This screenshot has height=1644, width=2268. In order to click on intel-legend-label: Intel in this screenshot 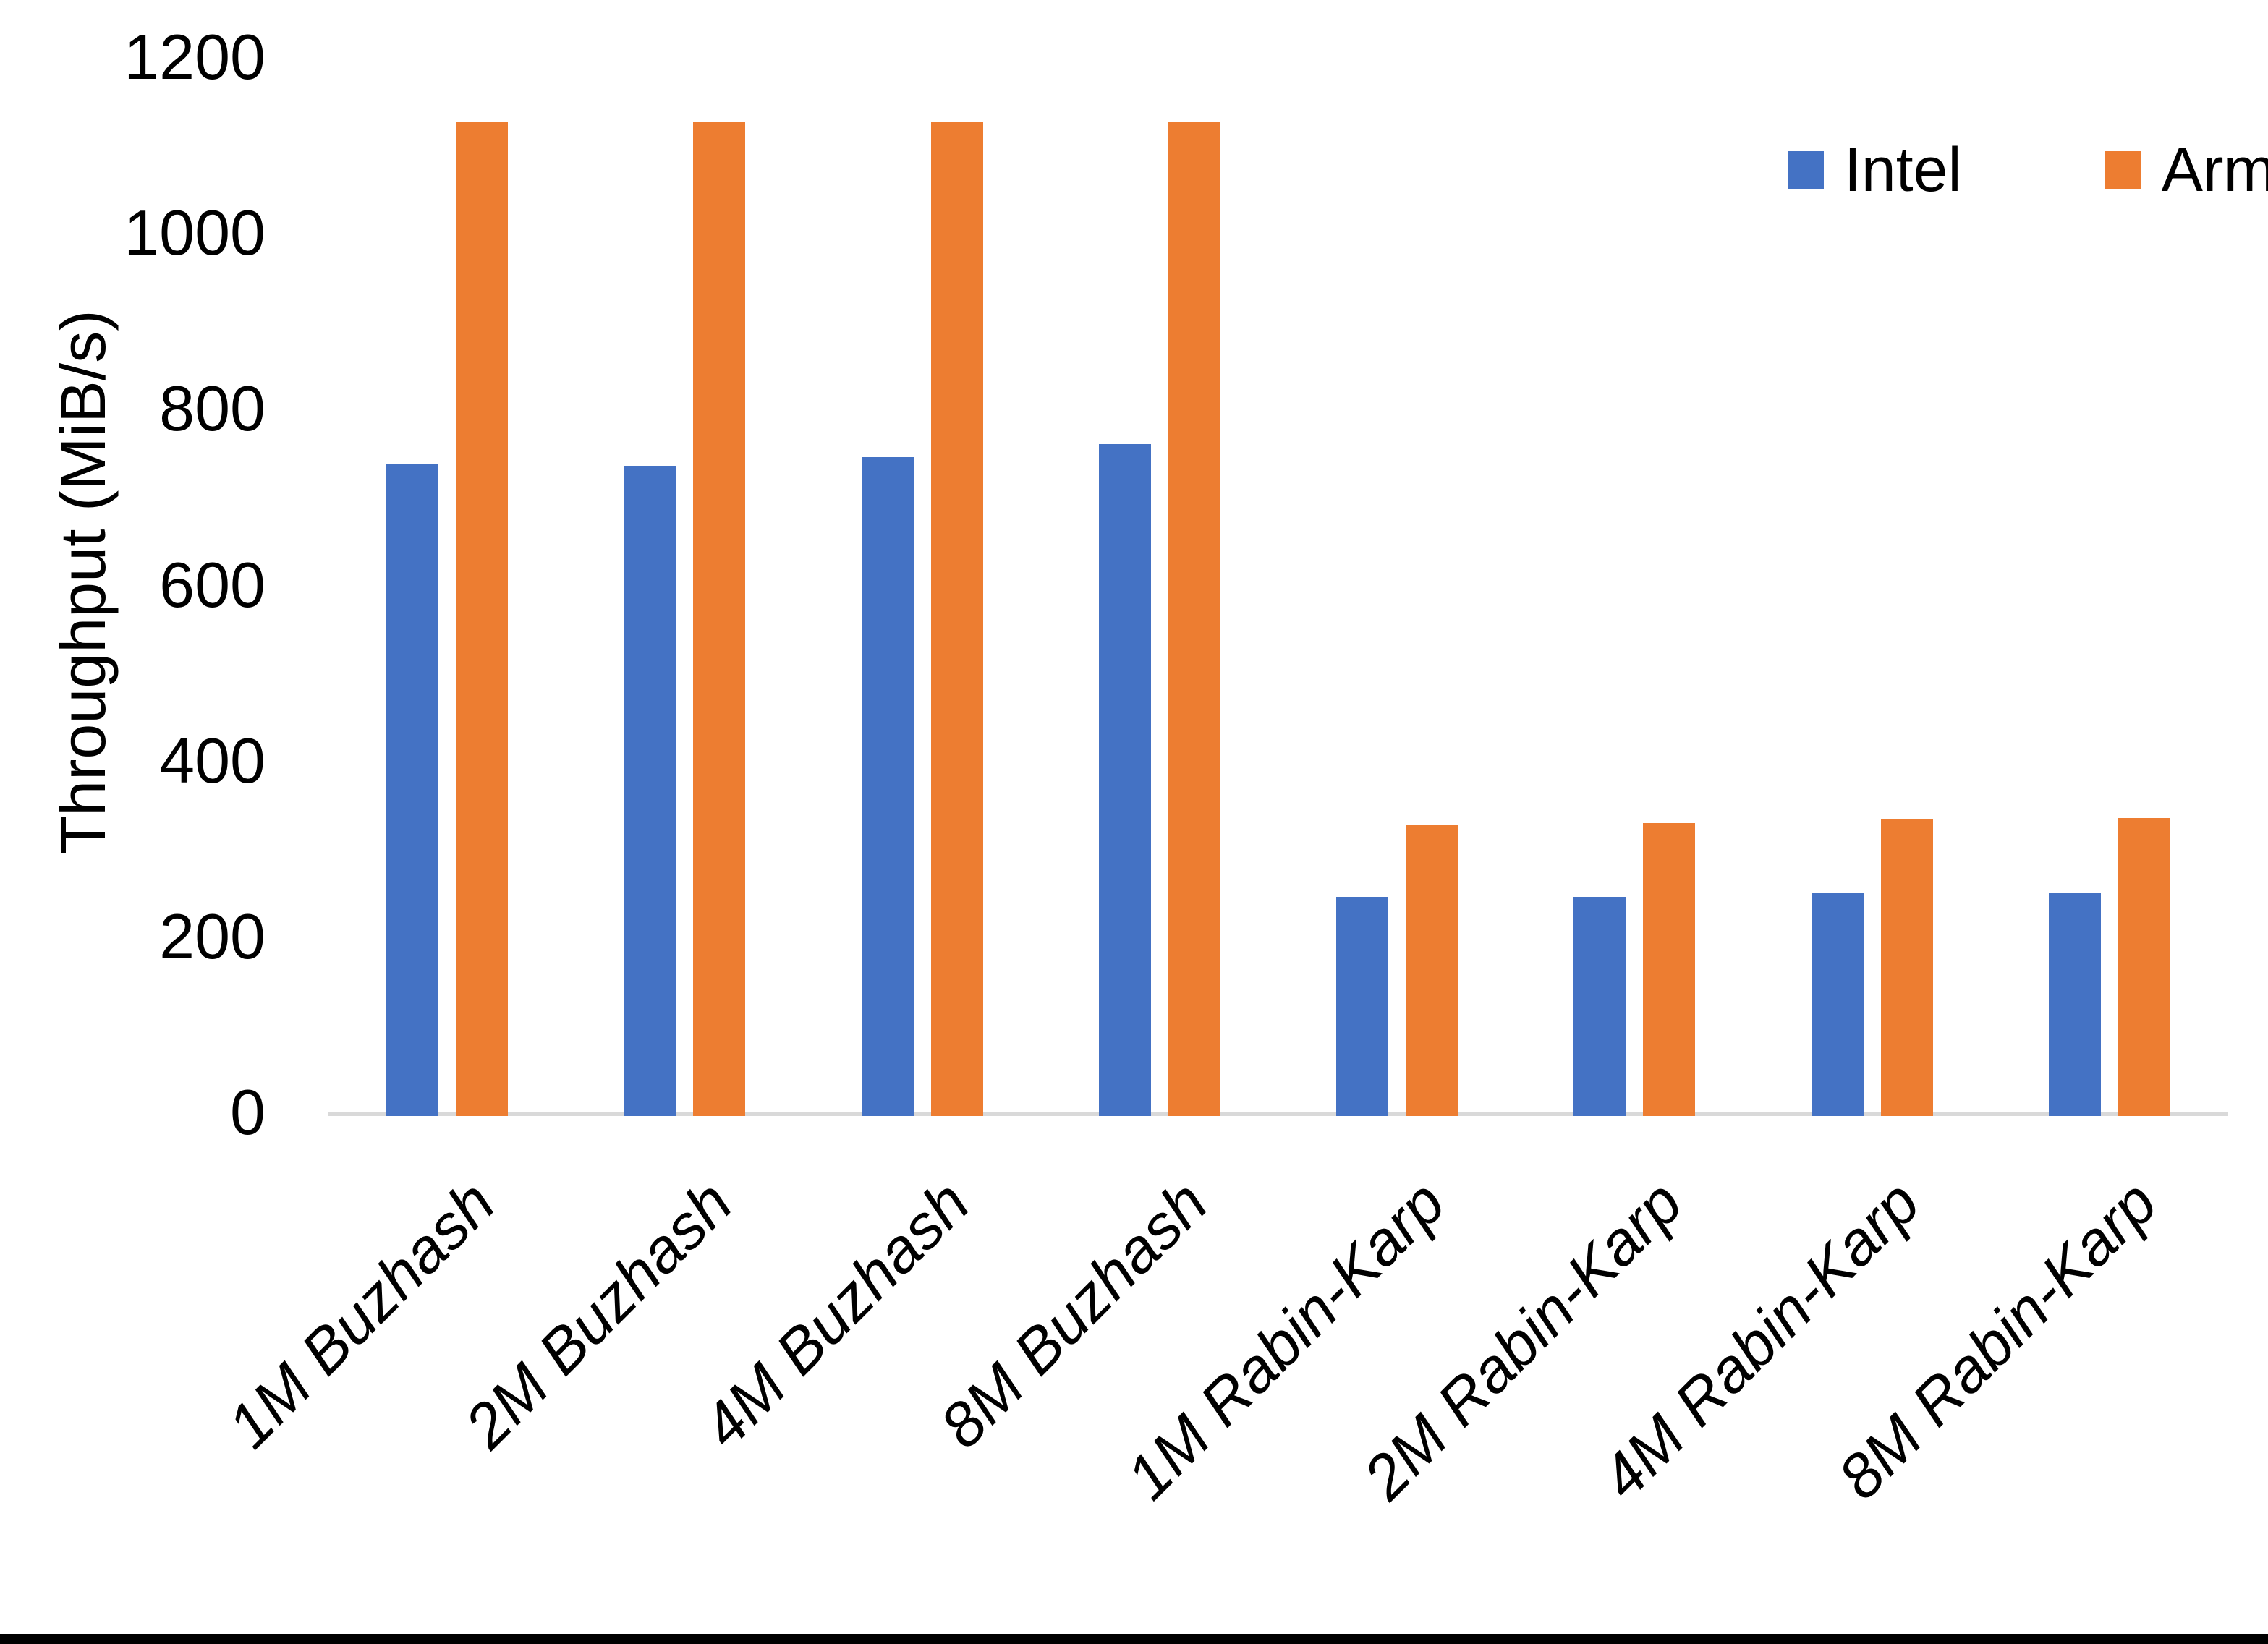, I will do `click(1903, 170)`.